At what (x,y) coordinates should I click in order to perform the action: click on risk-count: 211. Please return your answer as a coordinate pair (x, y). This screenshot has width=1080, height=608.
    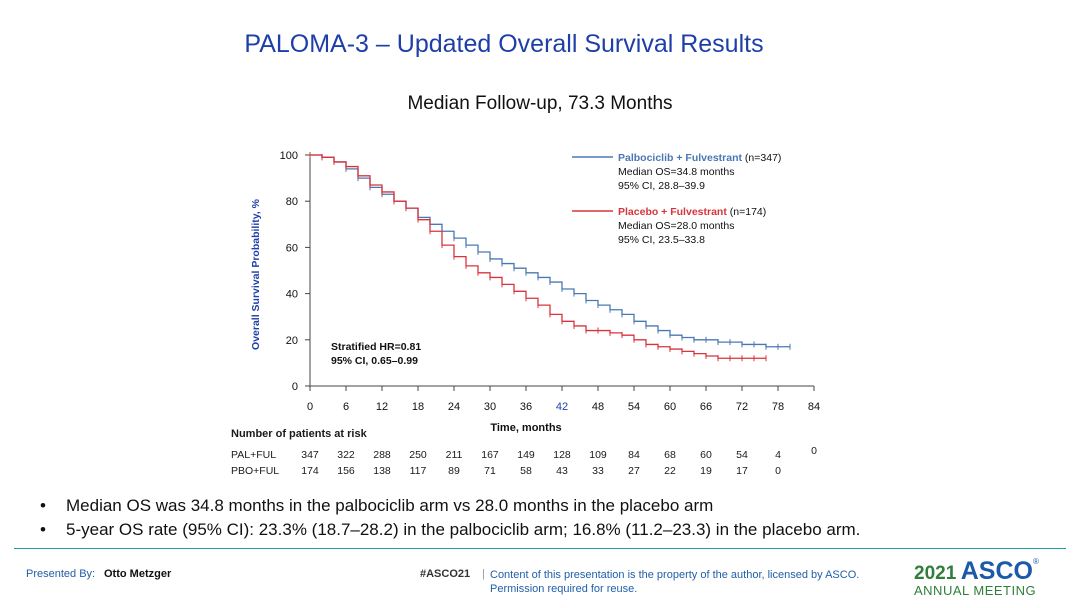
    Looking at the image, I should click on (454, 455).